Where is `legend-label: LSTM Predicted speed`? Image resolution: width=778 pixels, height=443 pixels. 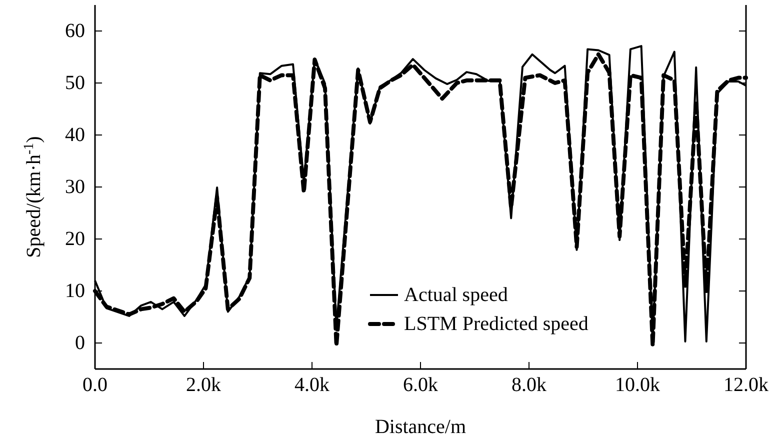
legend-label: LSTM Predicted speed is located at coordinates (496, 324).